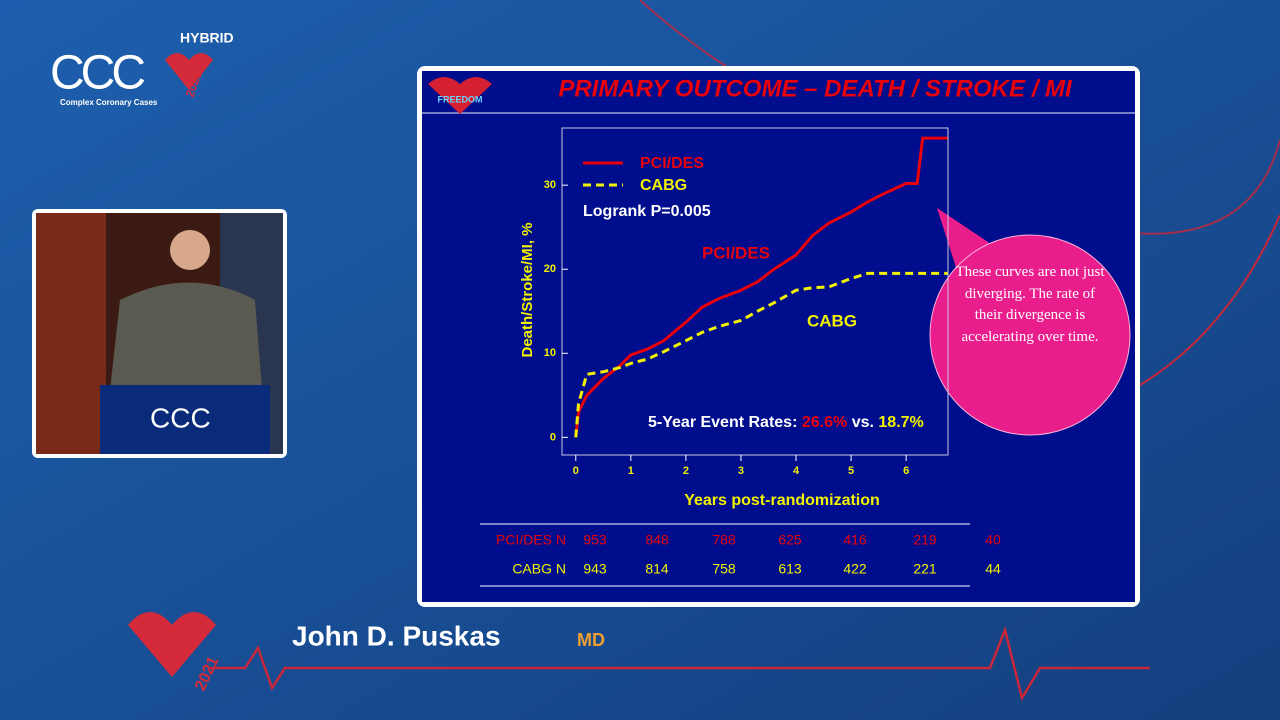 The width and height of the screenshot is (1280, 720). I want to click on table-cell: 814, so click(657, 569).